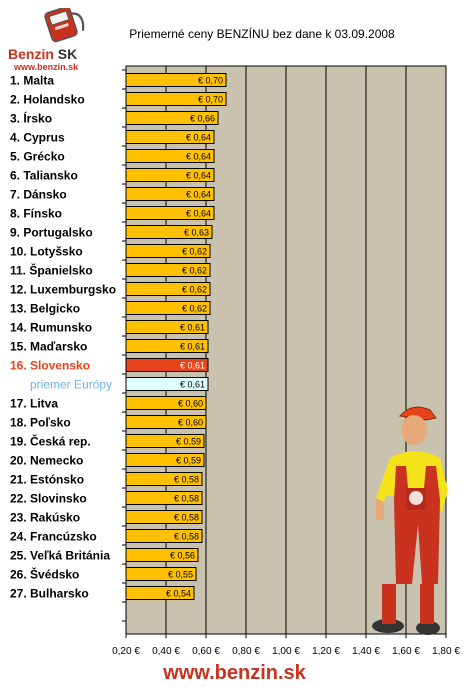 This screenshot has height=698, width=469. I want to click on bar-value-label: € 0,54, so click(178, 594).